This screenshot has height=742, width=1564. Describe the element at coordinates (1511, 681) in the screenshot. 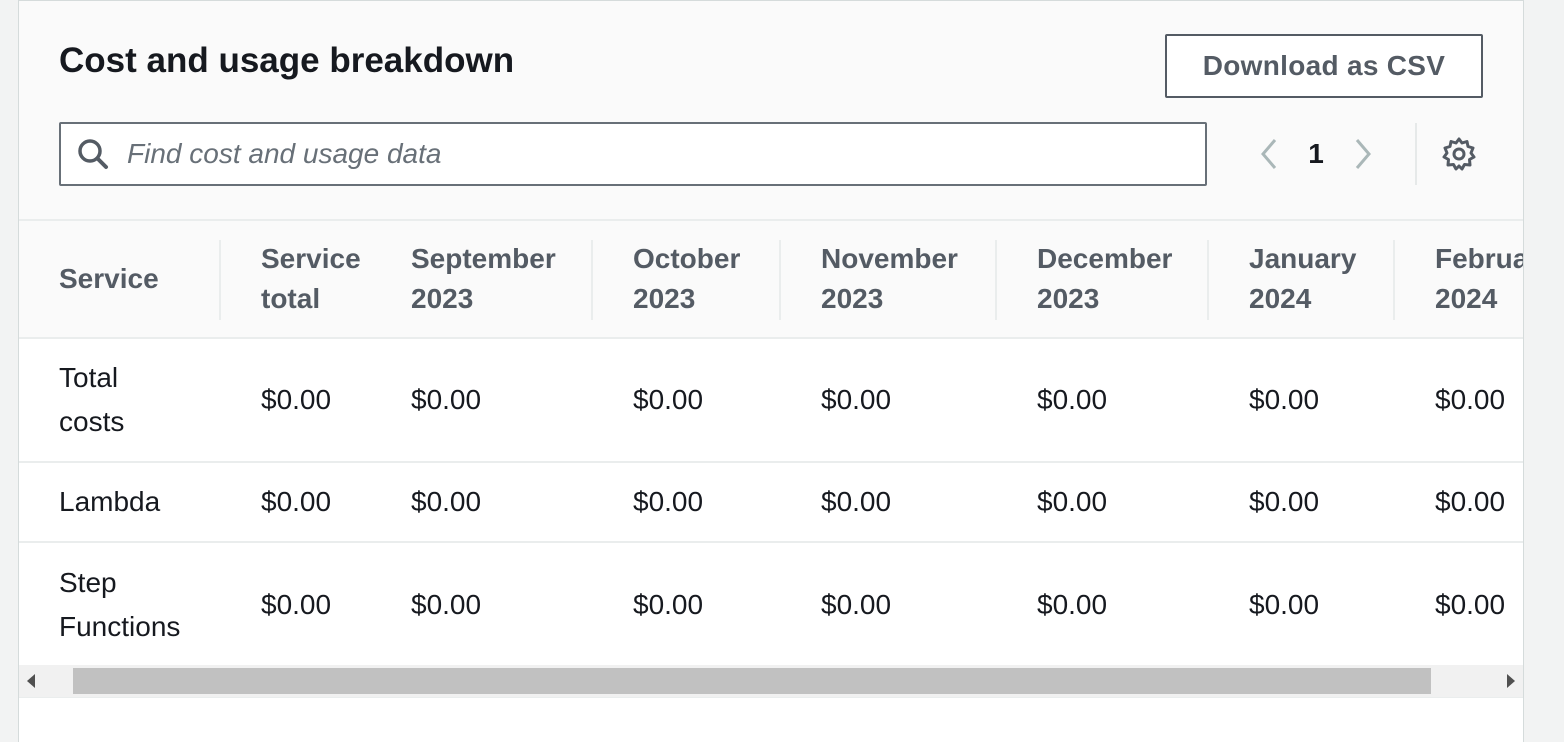

I see `caret-right-icon` at that location.